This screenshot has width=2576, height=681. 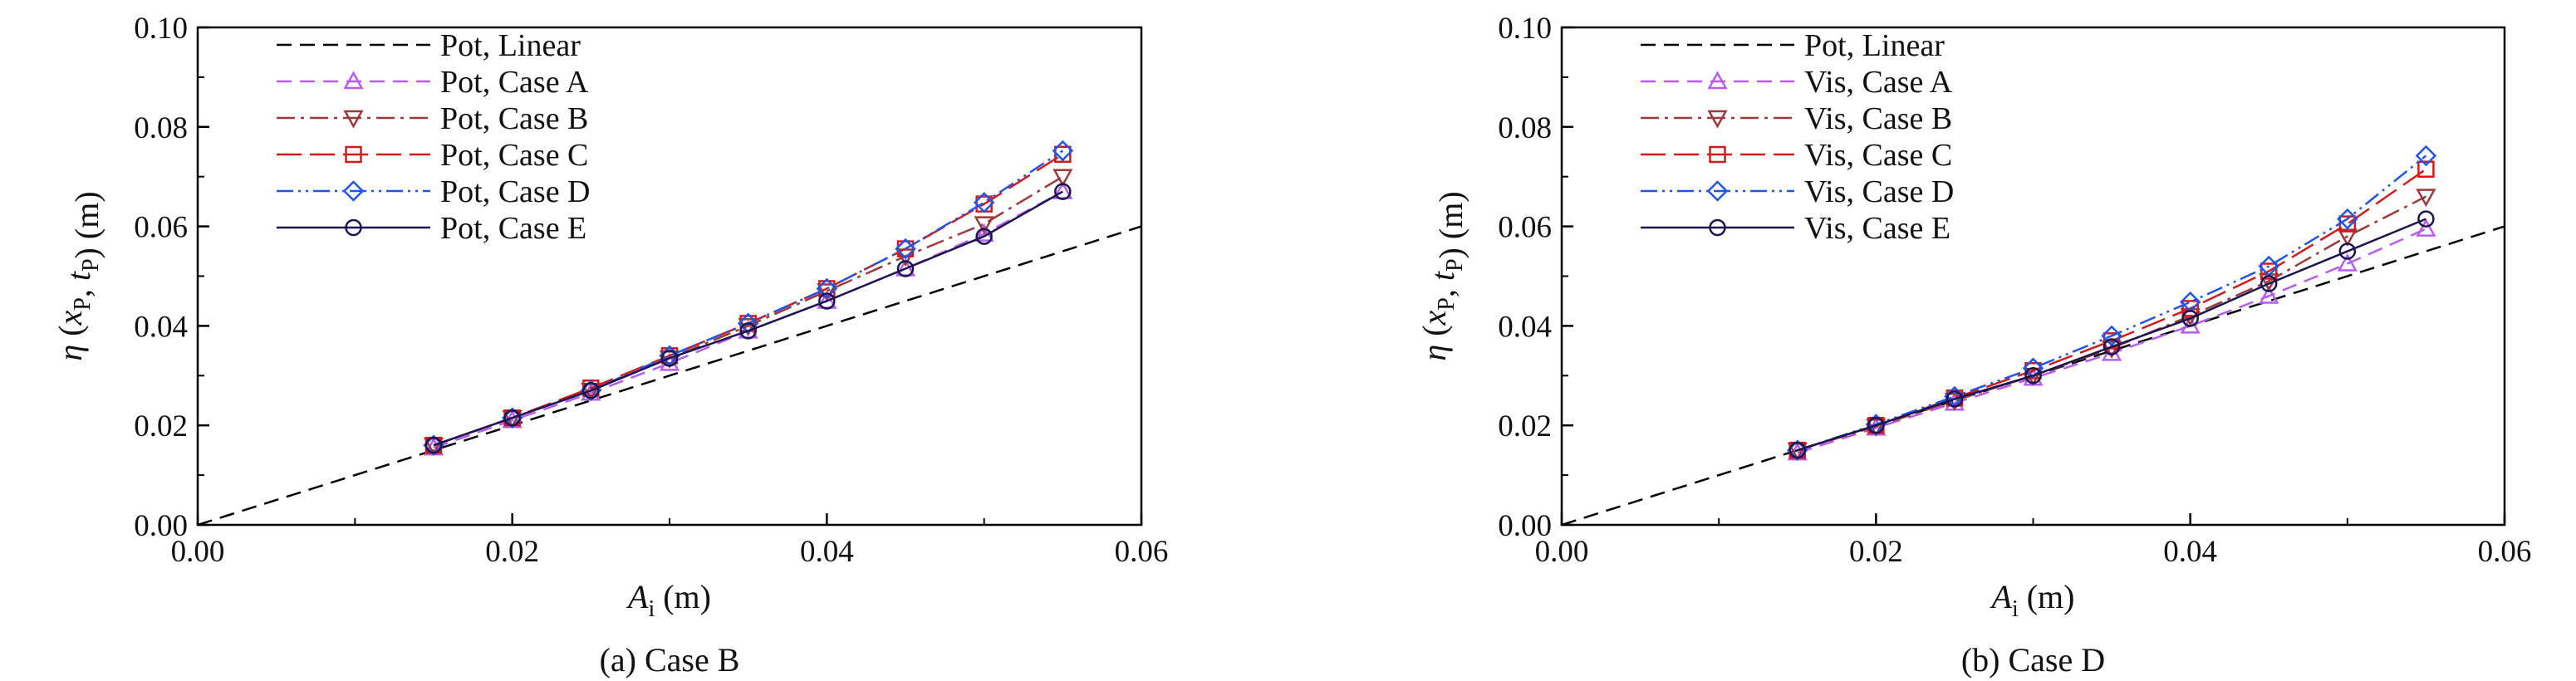 I want to click on legend-item: Pot, Case A, so click(x=433, y=82).